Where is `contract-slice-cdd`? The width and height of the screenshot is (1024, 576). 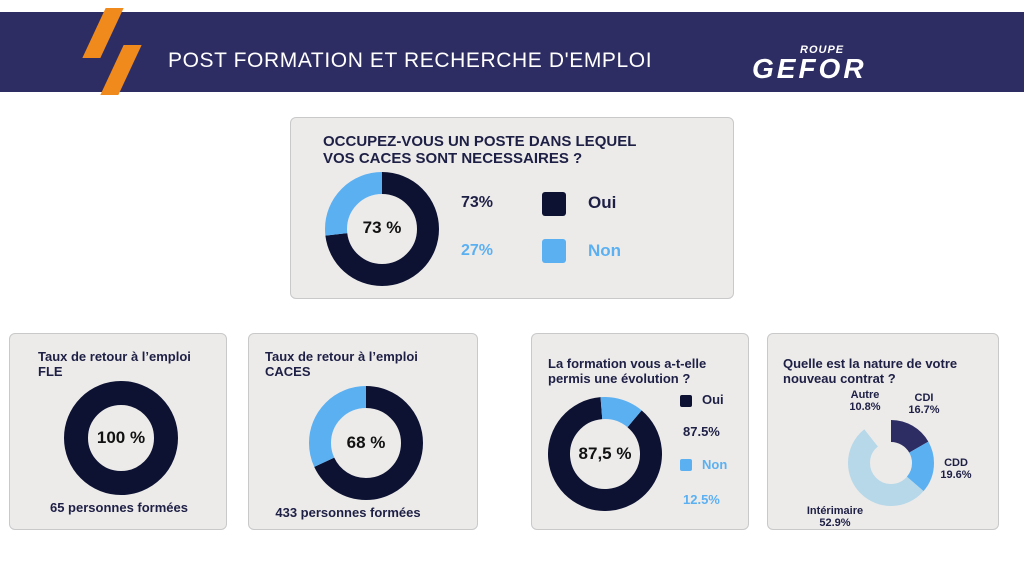
contract-slice-cdd is located at coordinates (891, 463).